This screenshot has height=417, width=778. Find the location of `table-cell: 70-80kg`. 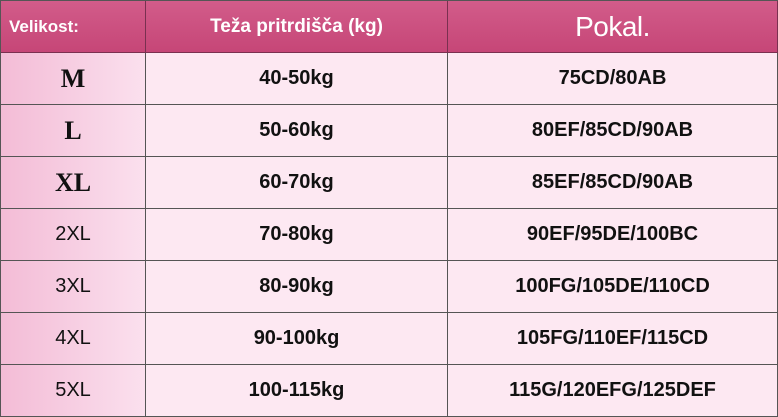

table-cell: 70-80kg is located at coordinates (297, 235).